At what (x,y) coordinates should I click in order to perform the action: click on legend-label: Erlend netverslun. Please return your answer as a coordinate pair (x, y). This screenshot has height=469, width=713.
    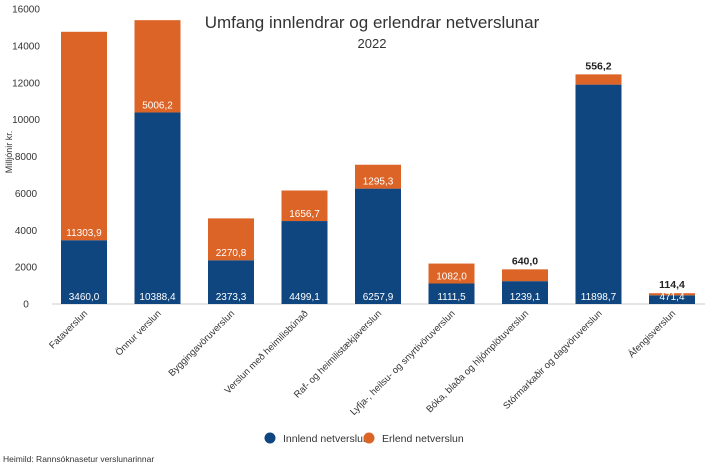
    Looking at the image, I should click on (423, 439).